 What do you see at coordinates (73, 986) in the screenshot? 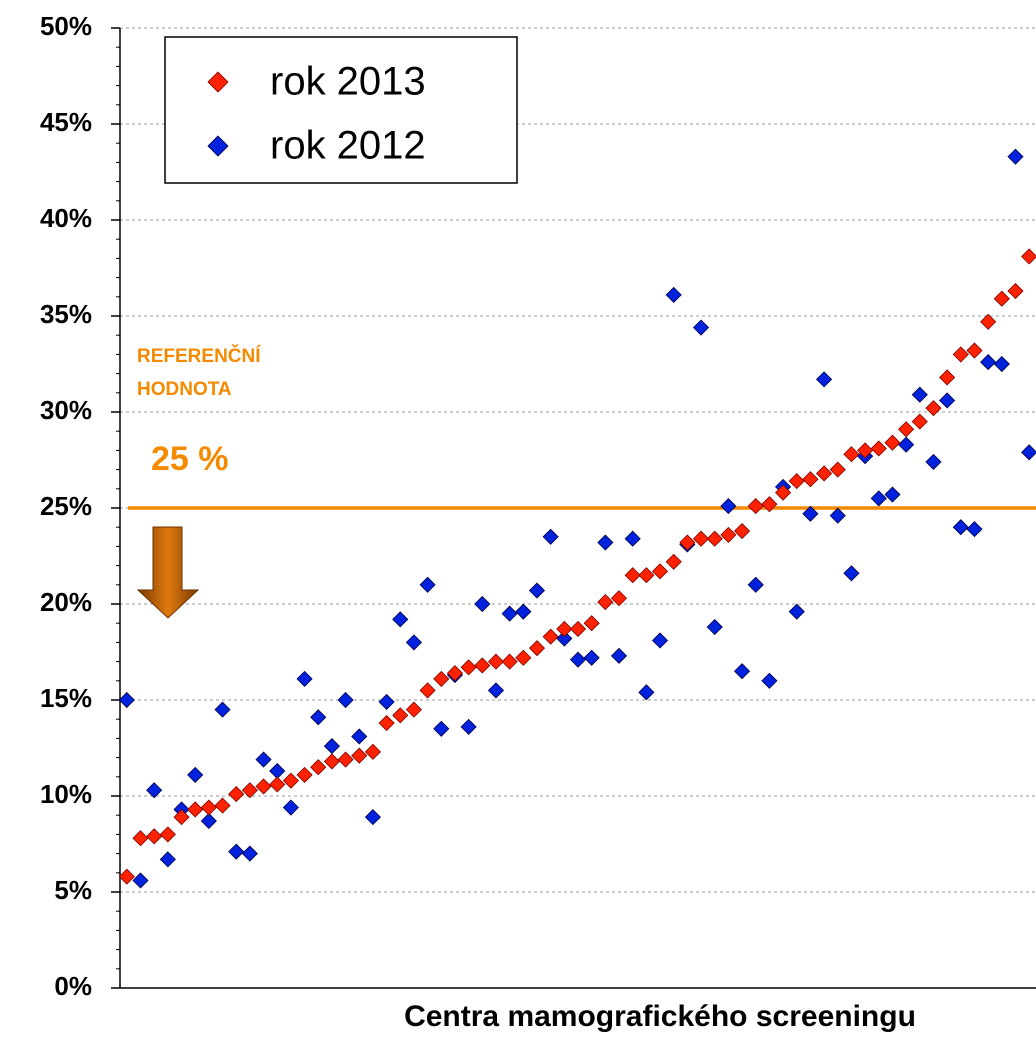
I see `y-tick-label: 0%` at bounding box center [73, 986].